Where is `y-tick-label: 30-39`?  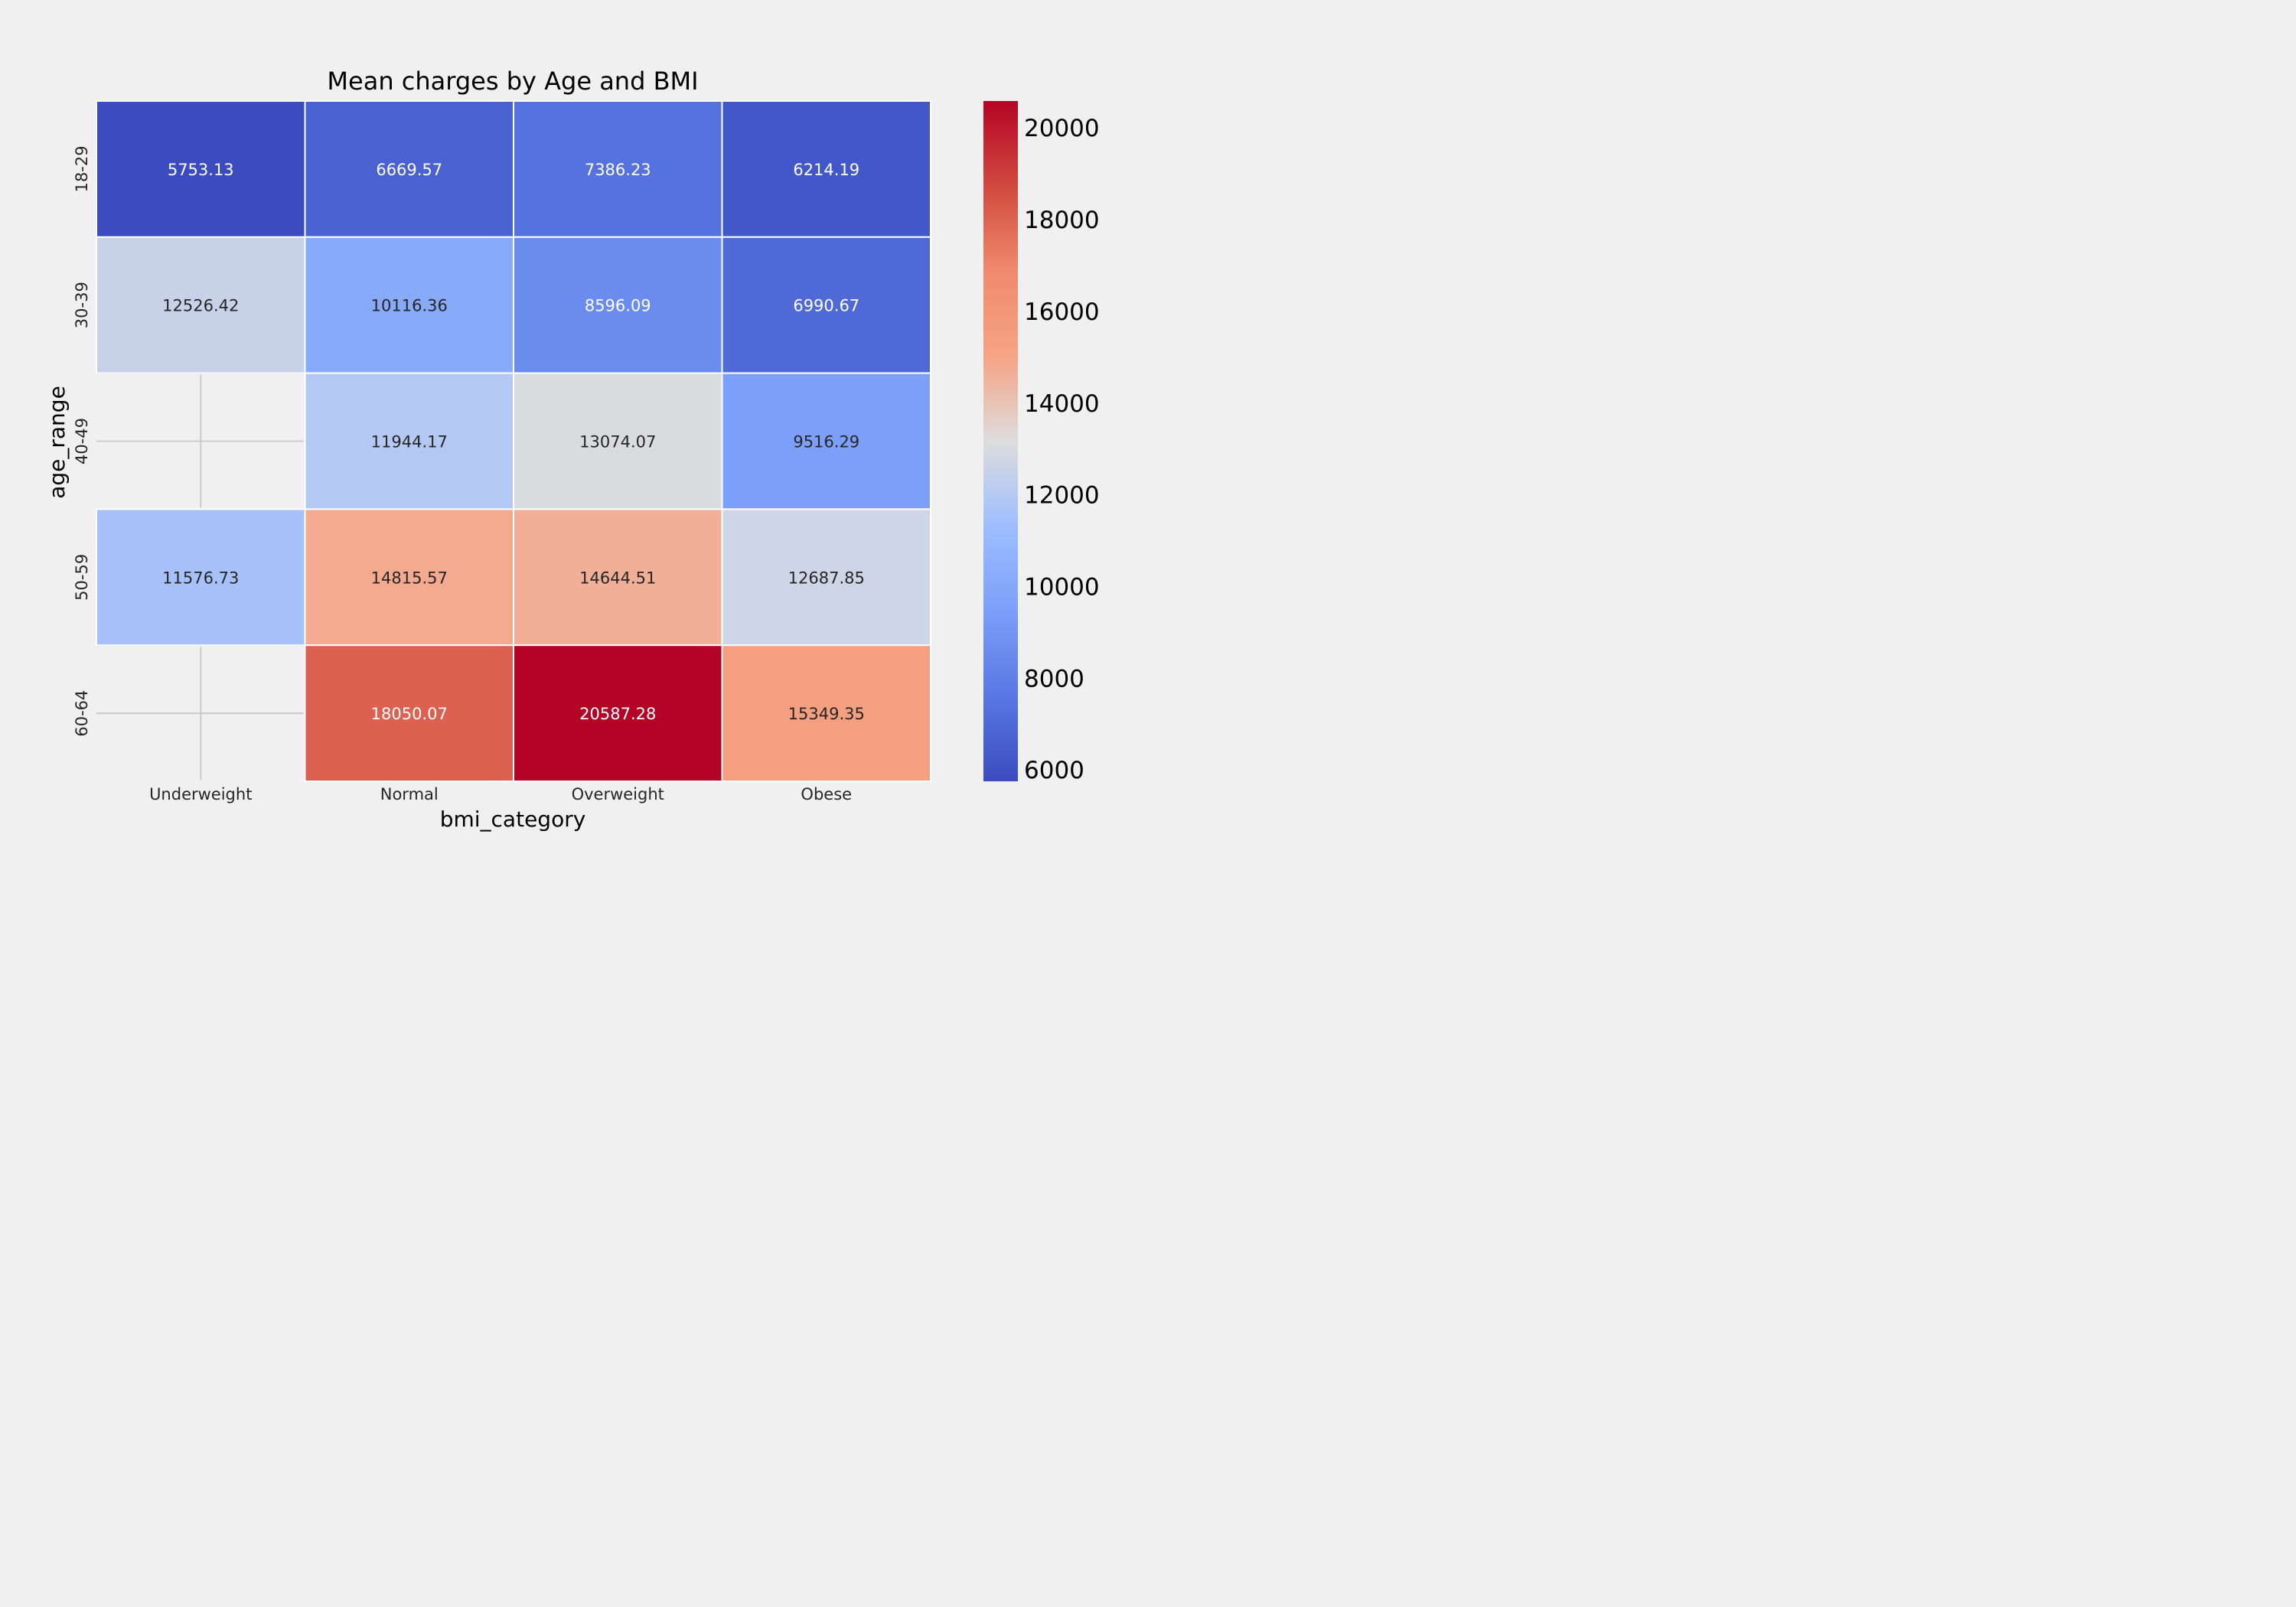
y-tick-label: 30-39 is located at coordinates (82, 305).